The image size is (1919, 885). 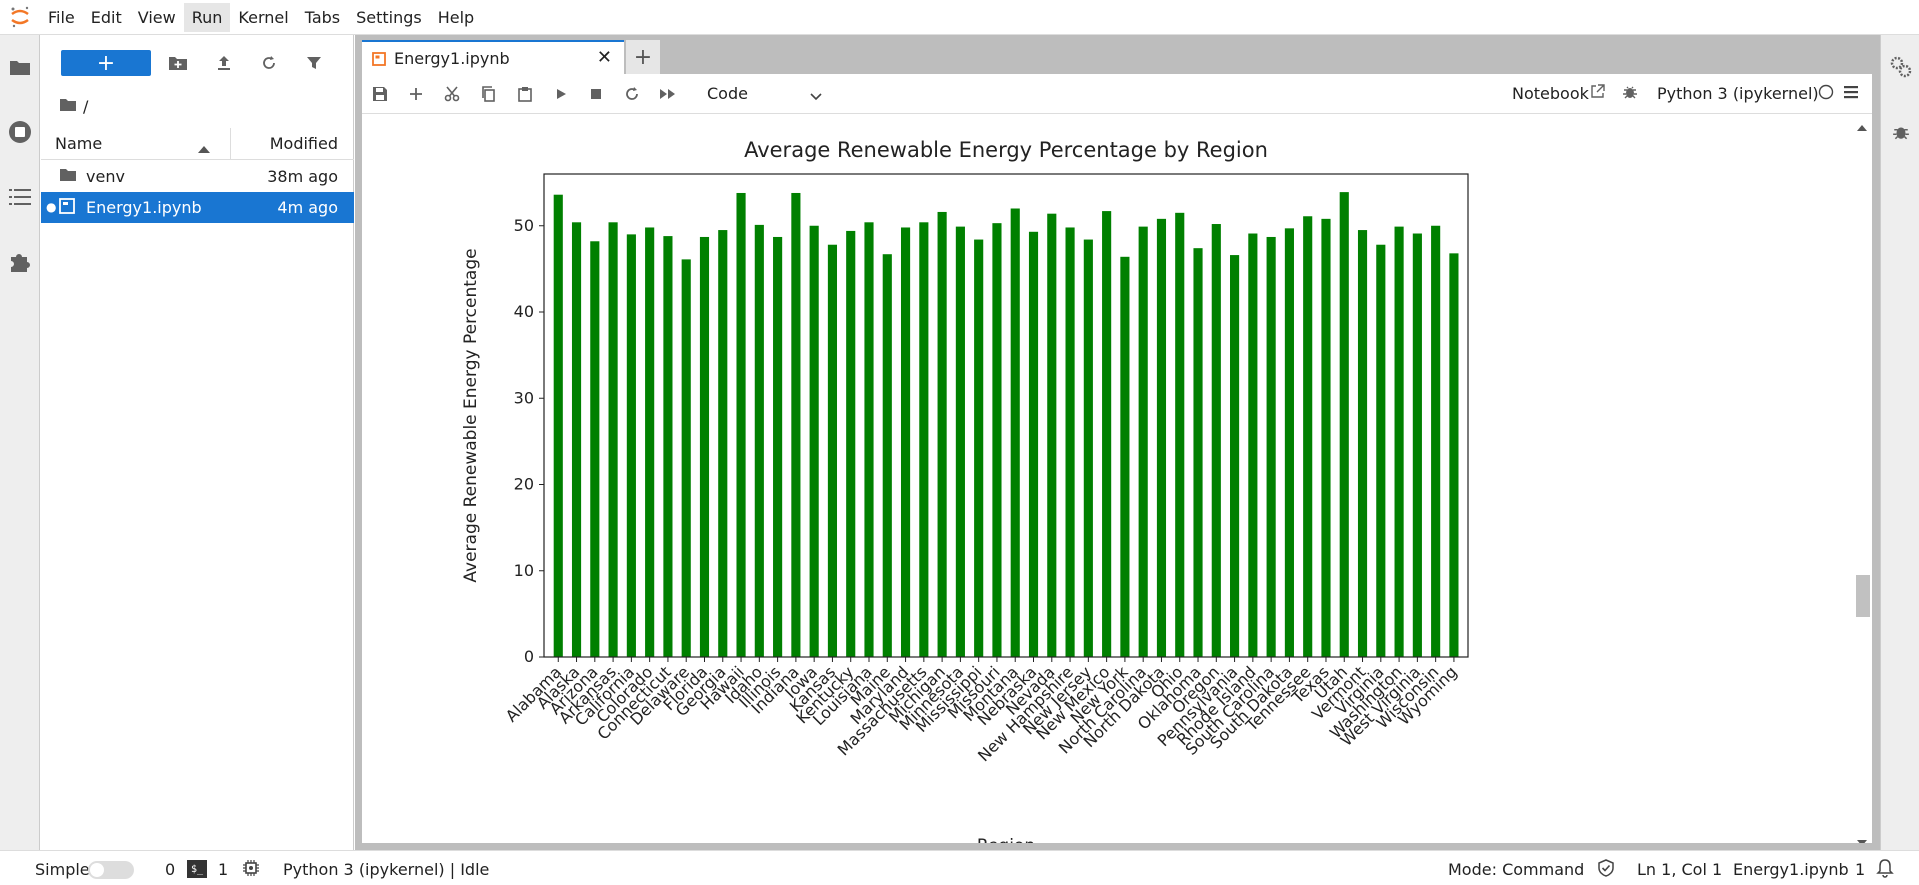 I want to click on y-tick-label: 40, so click(x=524, y=311).